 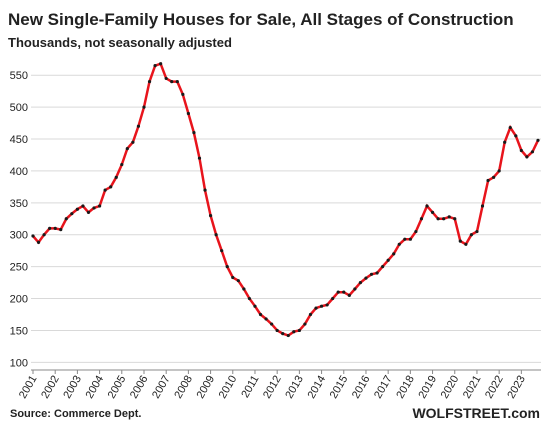 I want to click on x-tick-label: 2013, so click(x=294, y=387).